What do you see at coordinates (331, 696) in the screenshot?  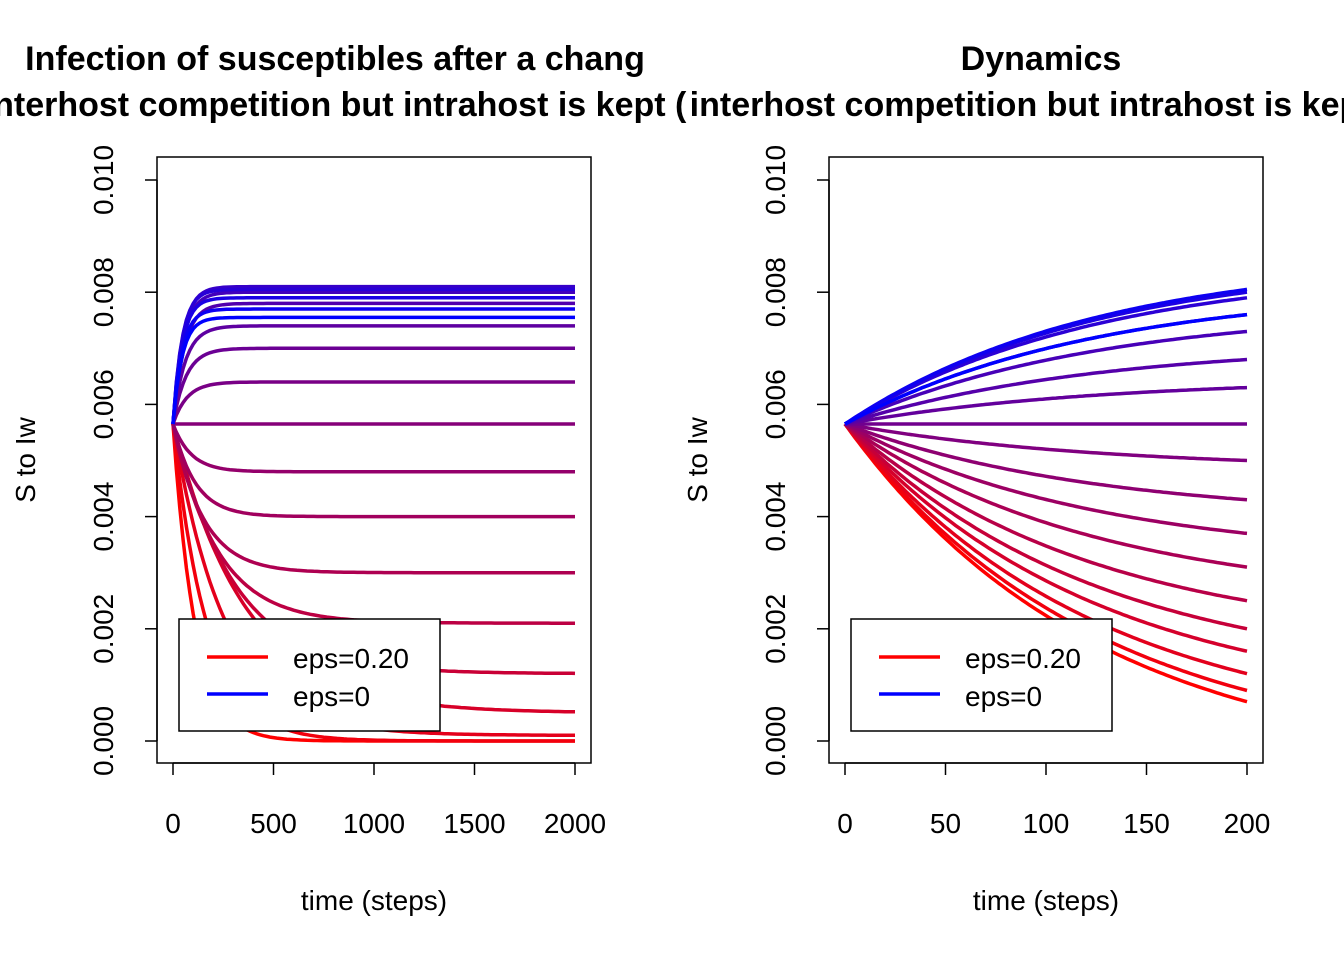 I see `left-legend-label-eps-0: eps=0` at bounding box center [331, 696].